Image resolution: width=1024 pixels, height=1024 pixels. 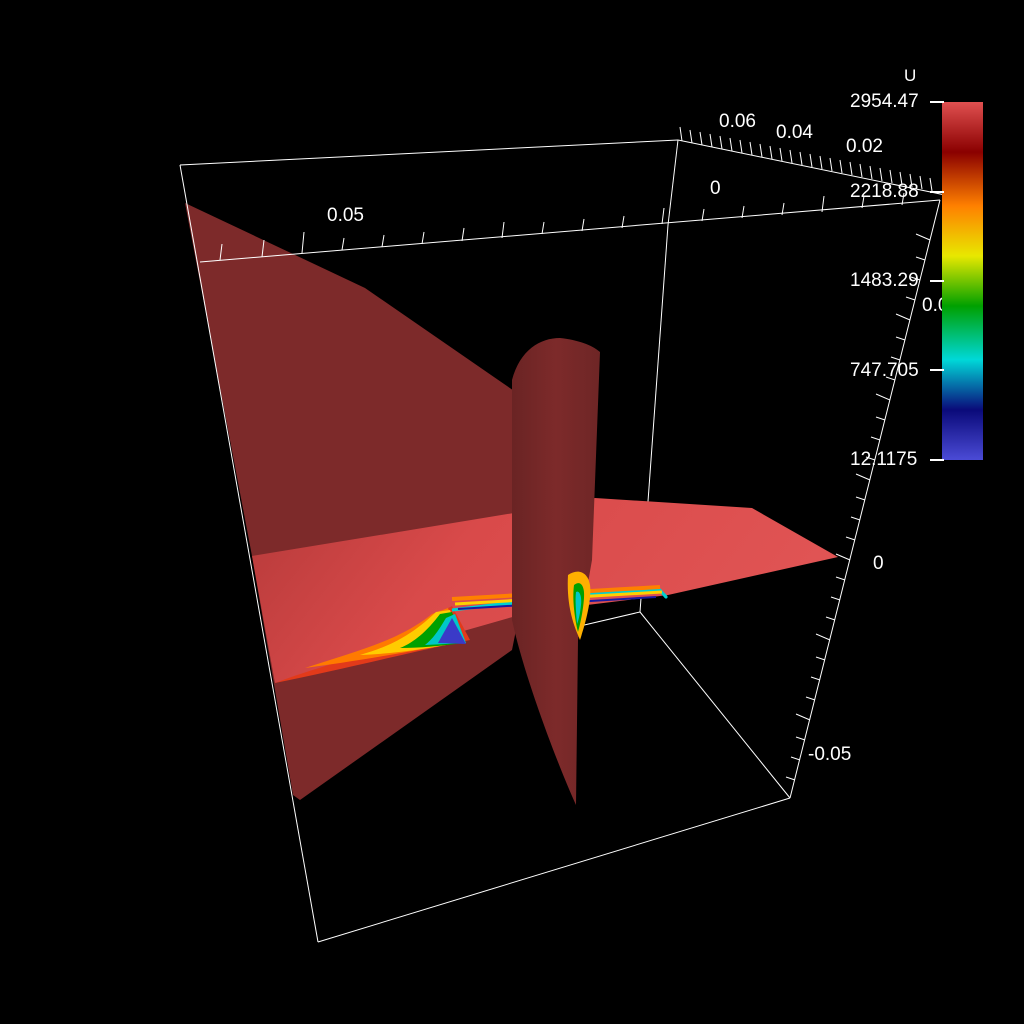 What do you see at coordinates (864, 146) in the screenshot?
I see `axis-y-label-0.02: 0.02` at bounding box center [864, 146].